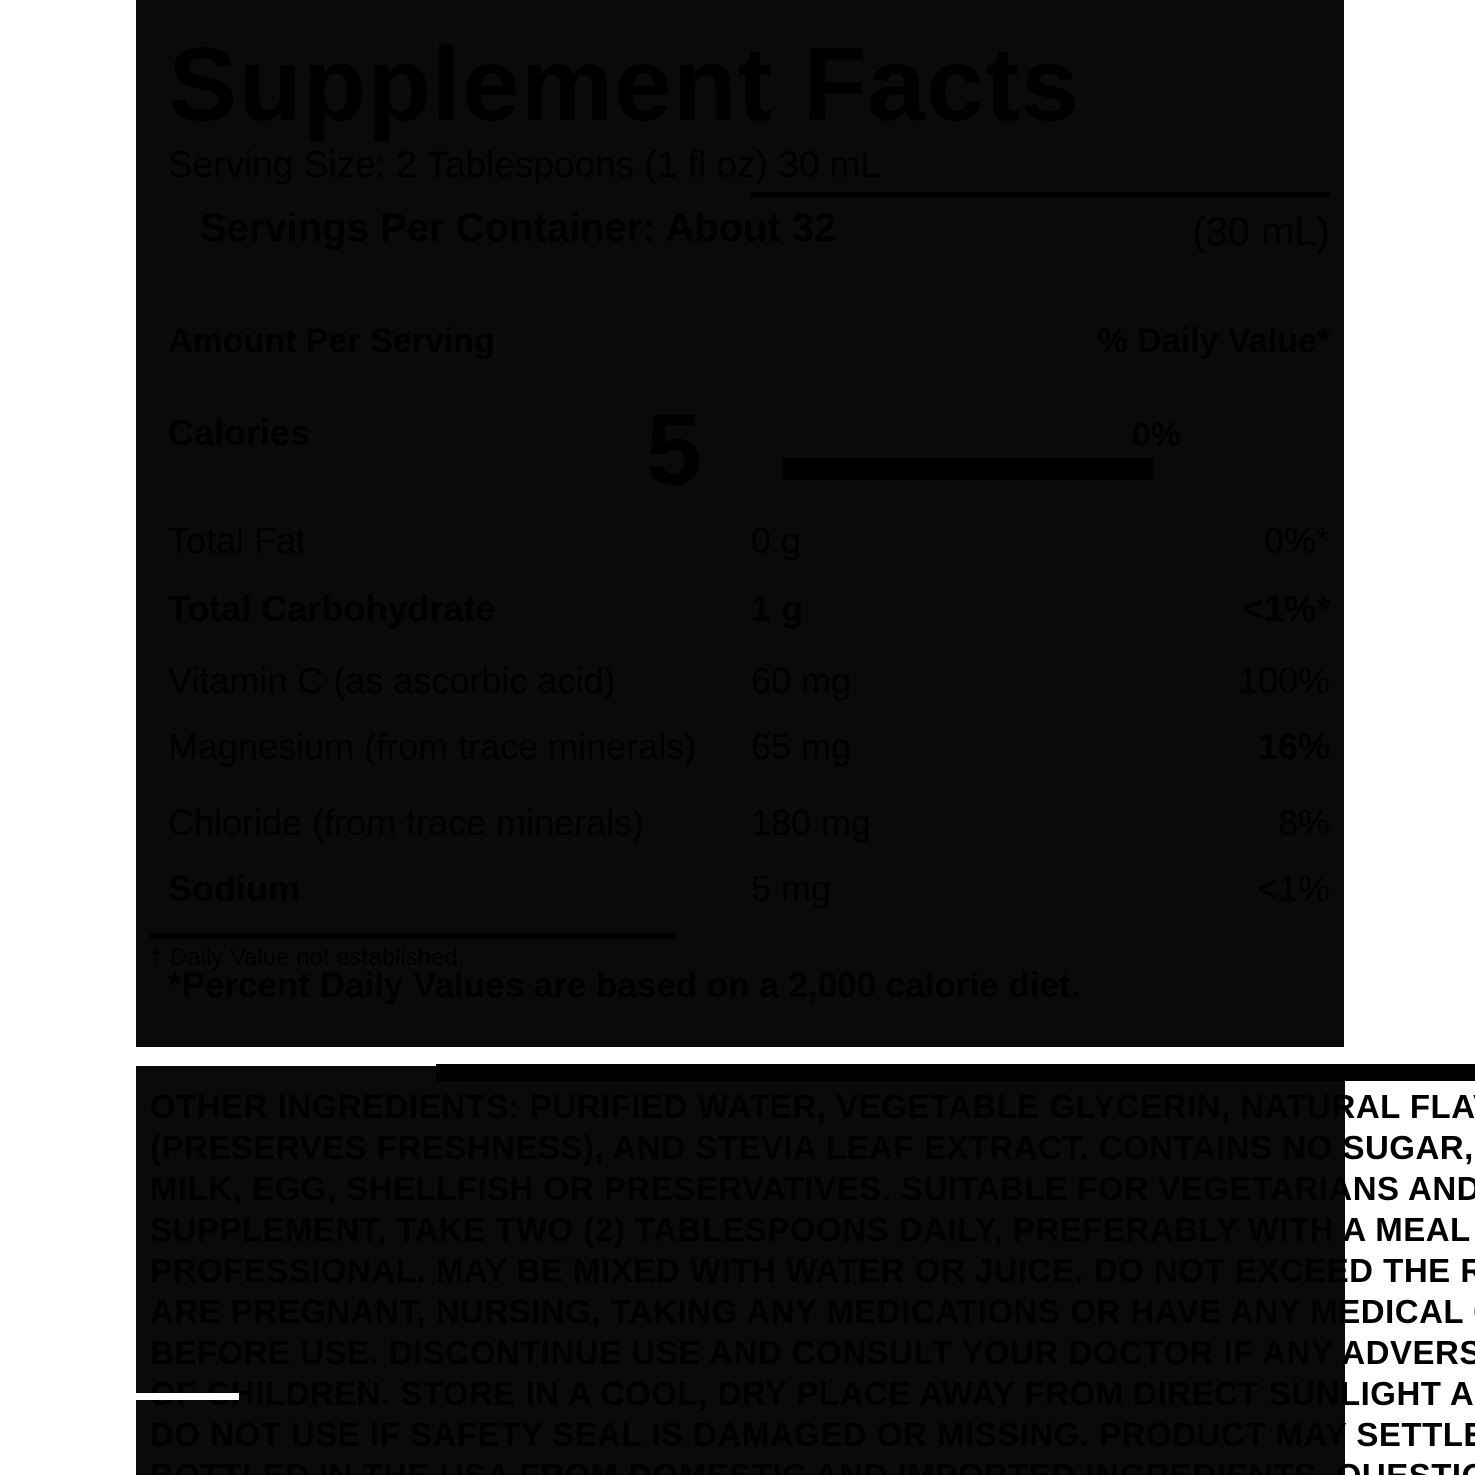 The image size is (1475, 1475). I want to click on calories-label: Calories, so click(239, 432).